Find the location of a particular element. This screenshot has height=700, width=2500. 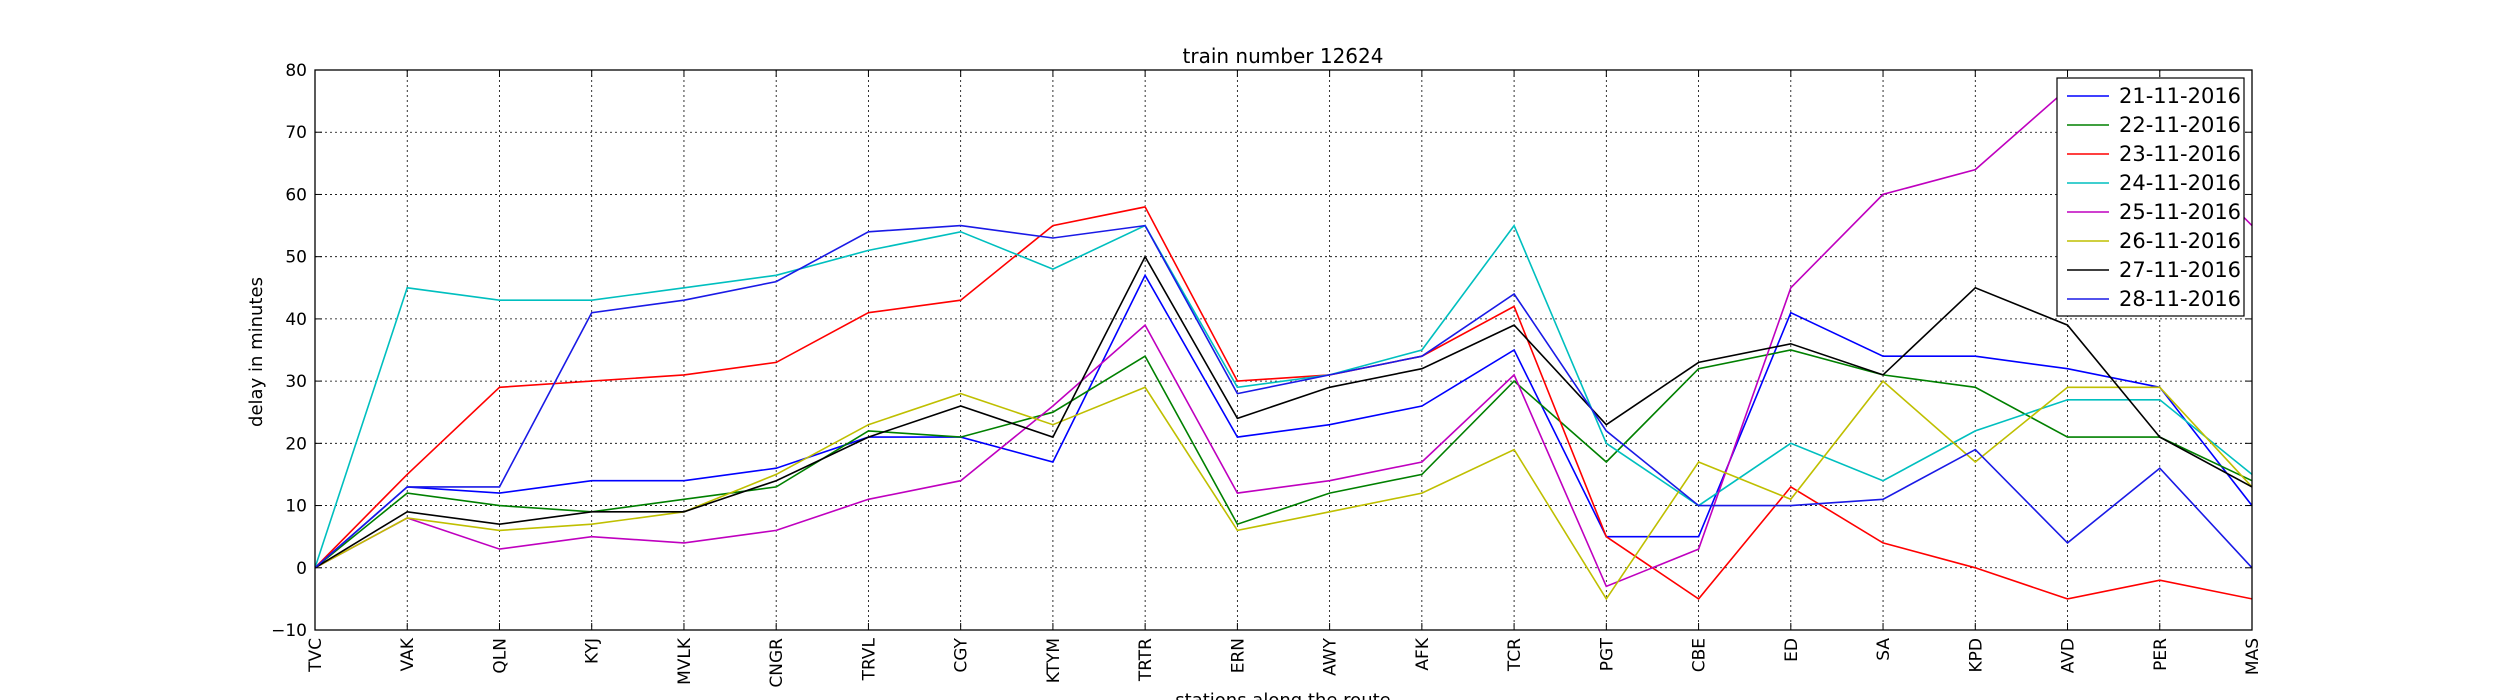

legend-box is located at coordinates (2150, 197).